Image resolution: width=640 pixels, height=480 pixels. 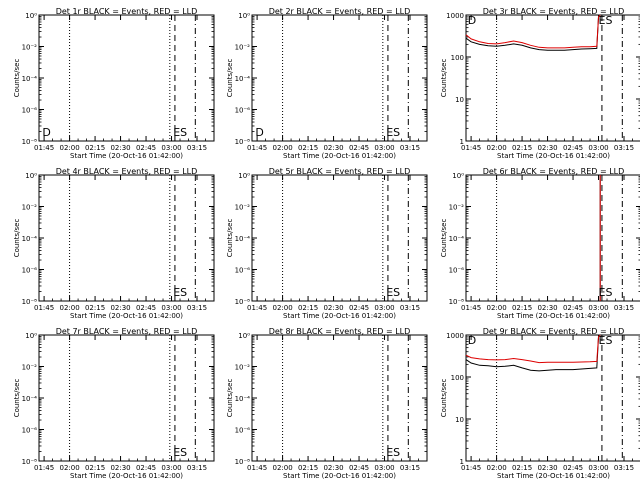 What do you see at coordinates (127, 171) in the screenshot?
I see `chart-title: Det 4r BLACK = Events, RED = LLD` at bounding box center [127, 171].